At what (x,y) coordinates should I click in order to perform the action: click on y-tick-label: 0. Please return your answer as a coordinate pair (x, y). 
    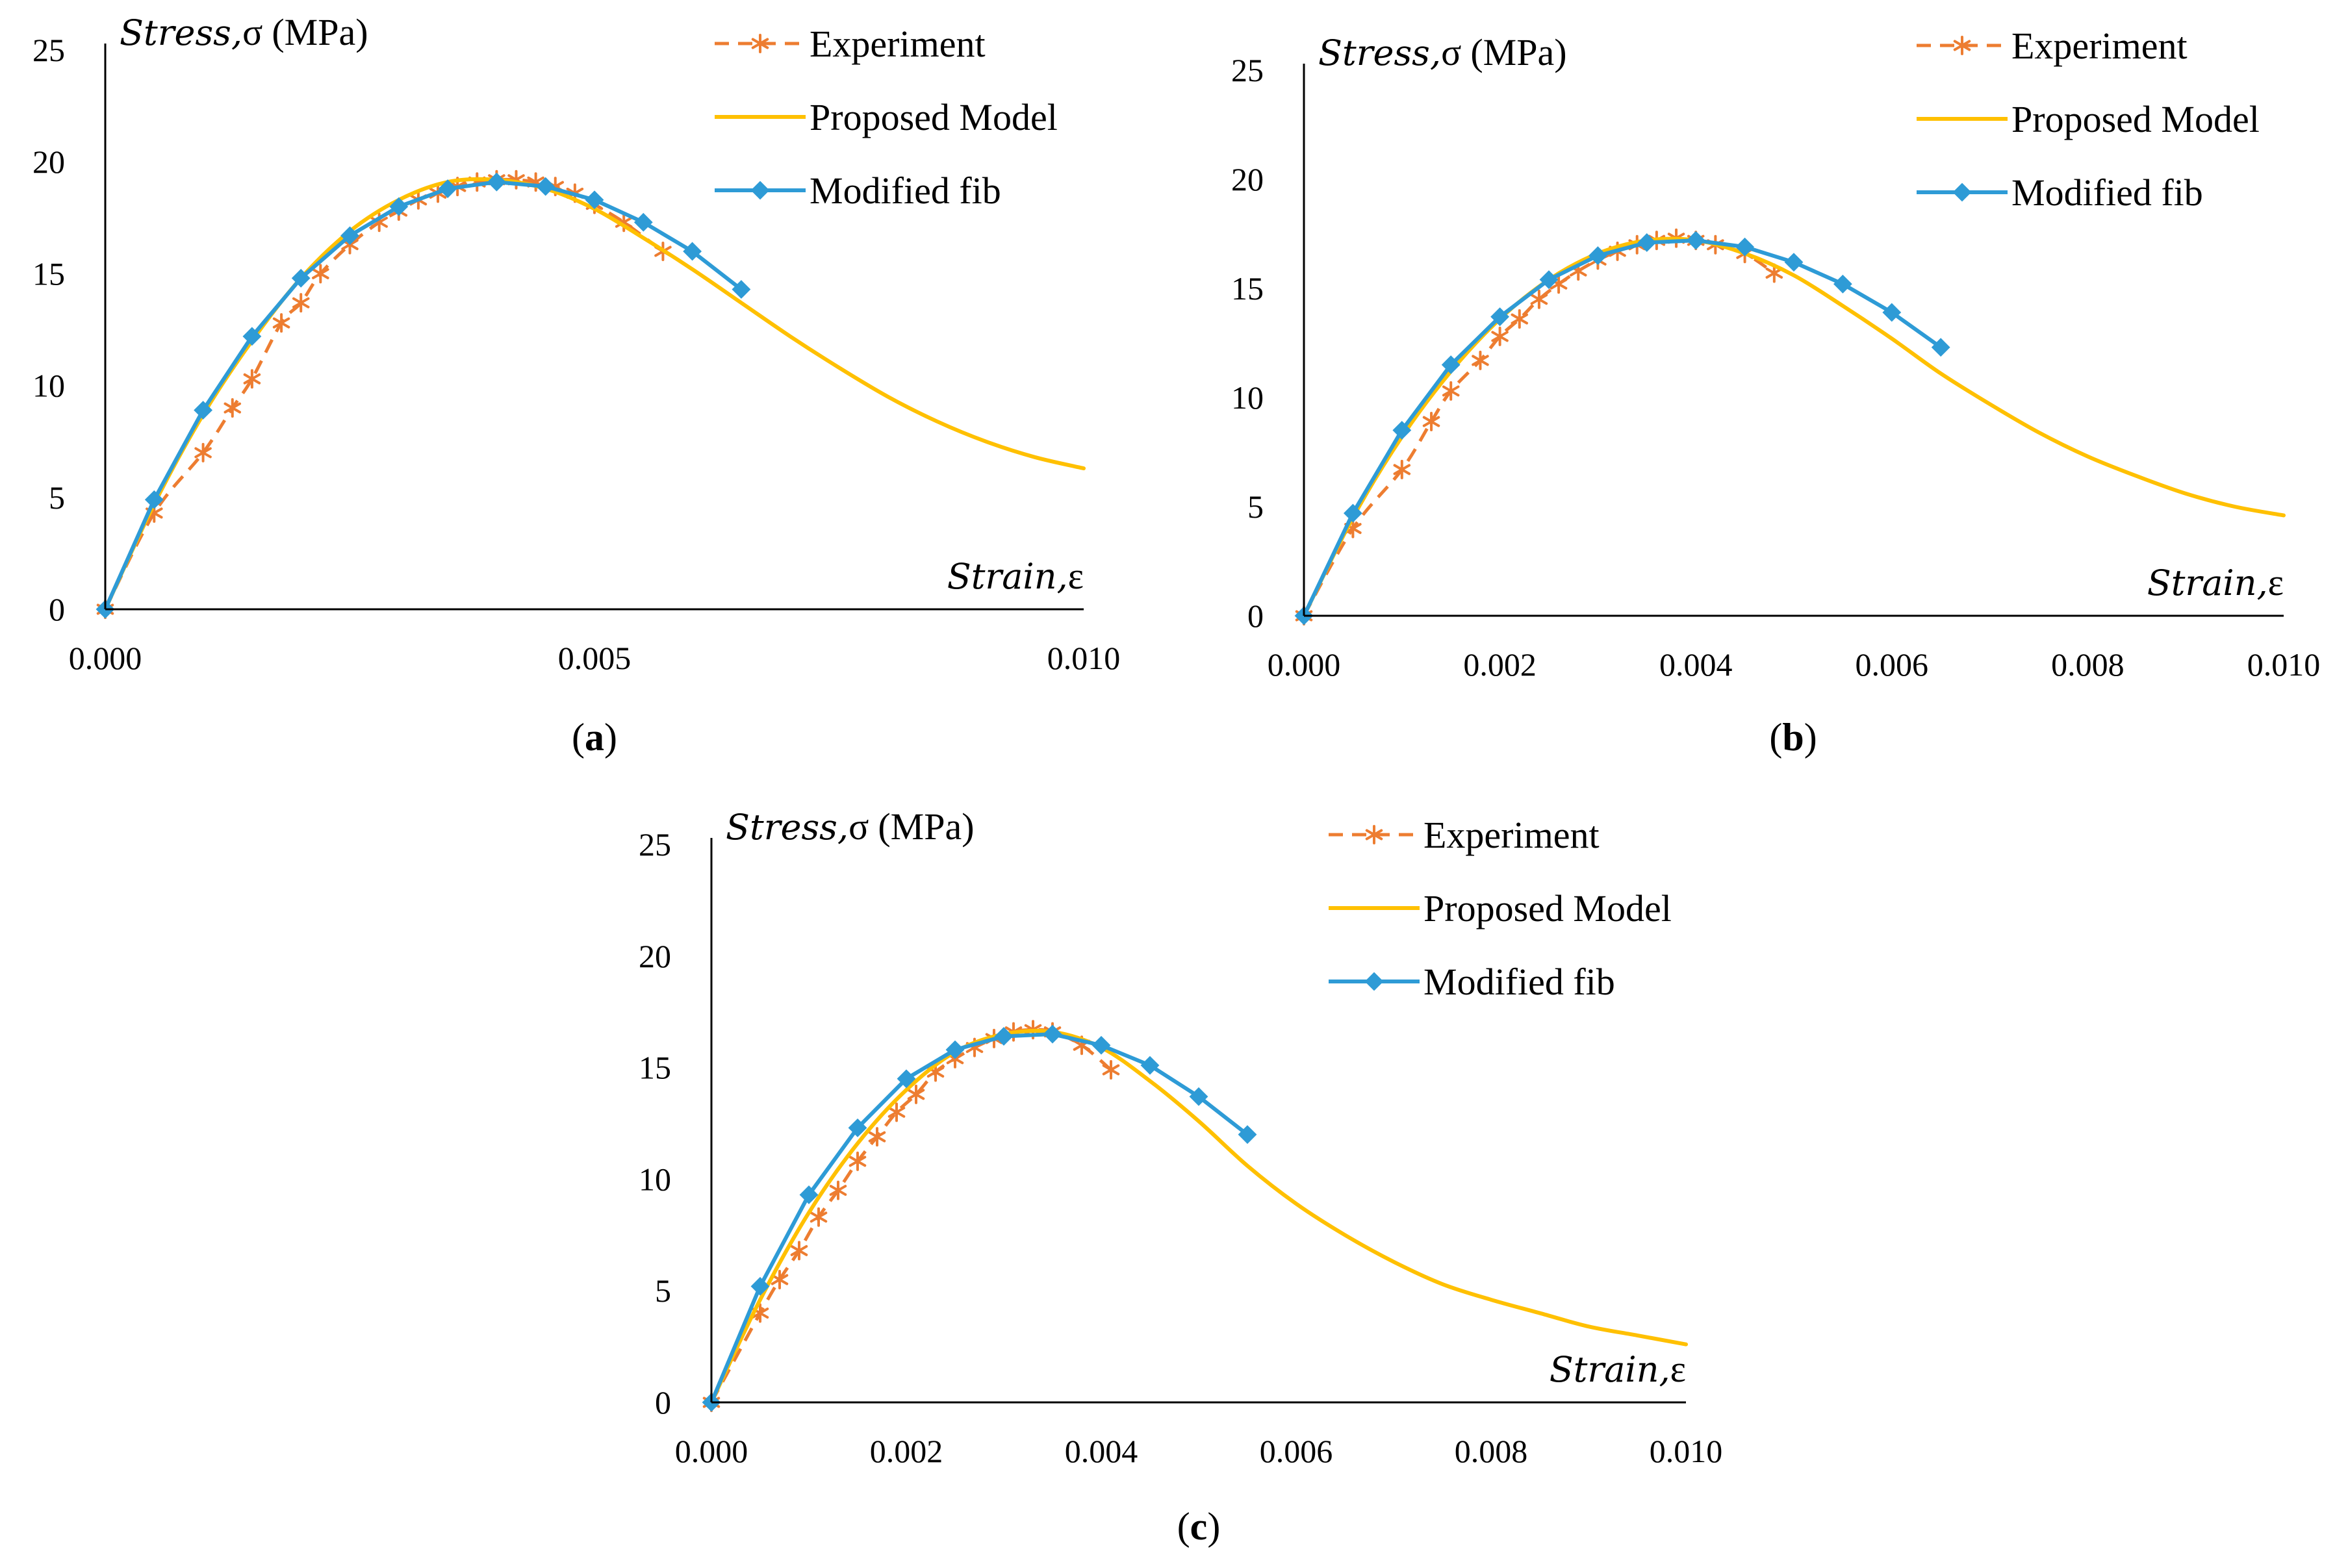
    Looking at the image, I should click on (57, 609).